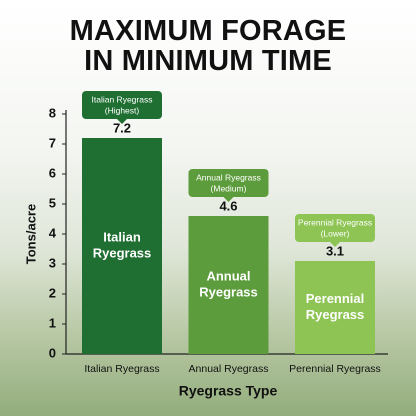 This screenshot has width=416, height=416. Describe the element at coordinates (335, 222) in the screenshot. I see `callout-name: Perennial Ryegrass` at that location.